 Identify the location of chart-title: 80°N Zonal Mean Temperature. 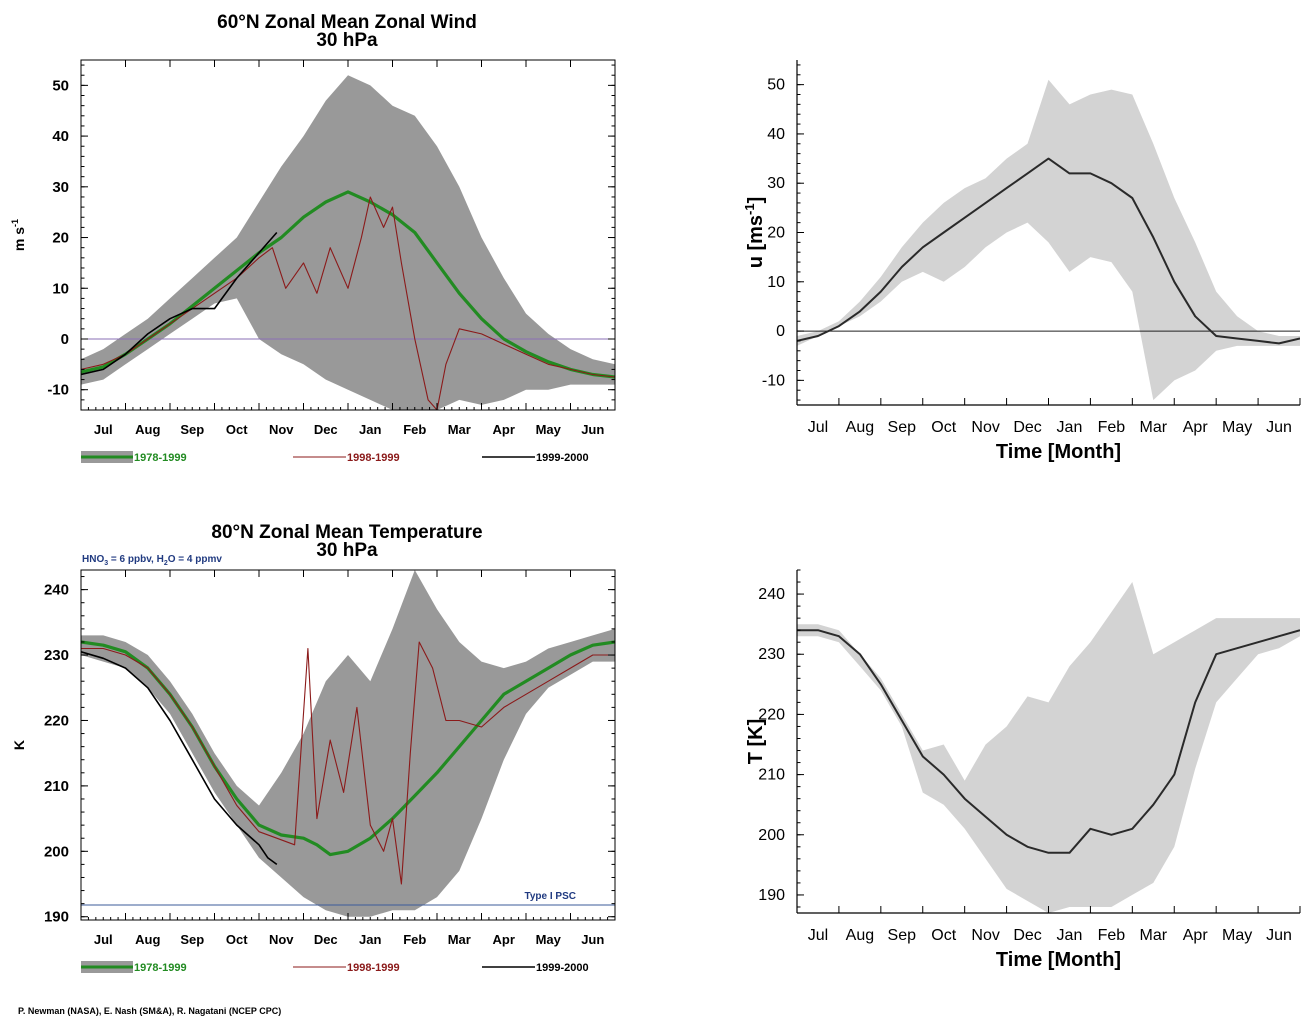
(346, 532).